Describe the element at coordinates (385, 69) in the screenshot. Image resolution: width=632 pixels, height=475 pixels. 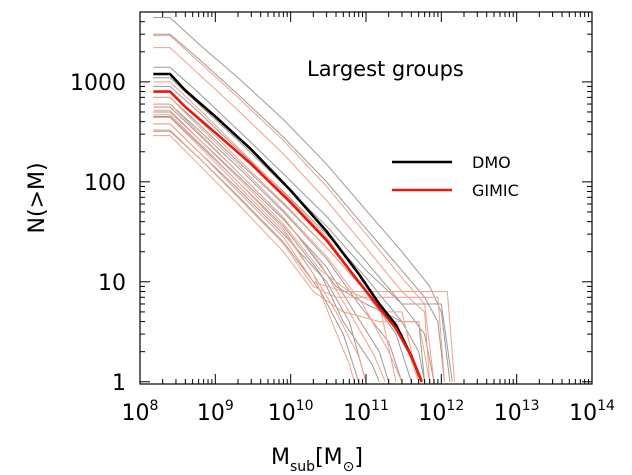
I see `chart-annotation: Largest groups` at that location.